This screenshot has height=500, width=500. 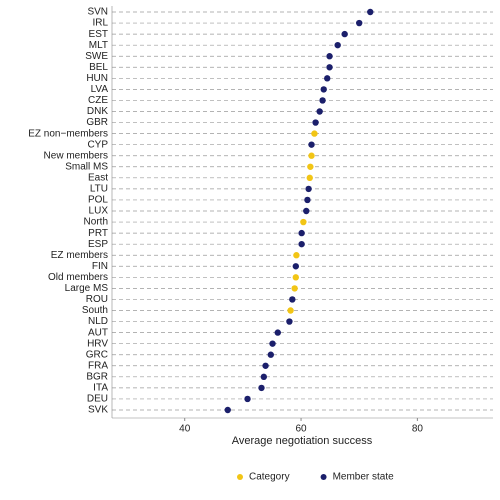 I want to click on y-tick-label: ESP, so click(x=98, y=244).